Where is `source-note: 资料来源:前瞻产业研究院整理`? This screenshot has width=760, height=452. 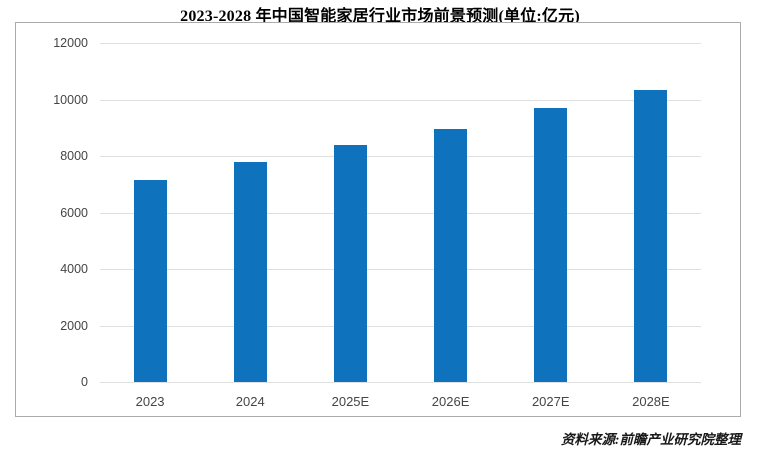
source-note: 资料来源:前瞻产业研究院整理 is located at coordinates (651, 439).